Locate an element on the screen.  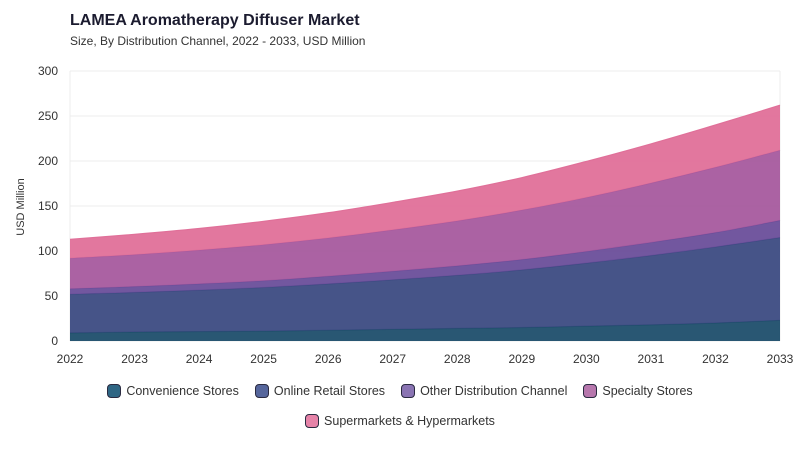
legend-label: Convenience Stores is located at coordinates (182, 391).